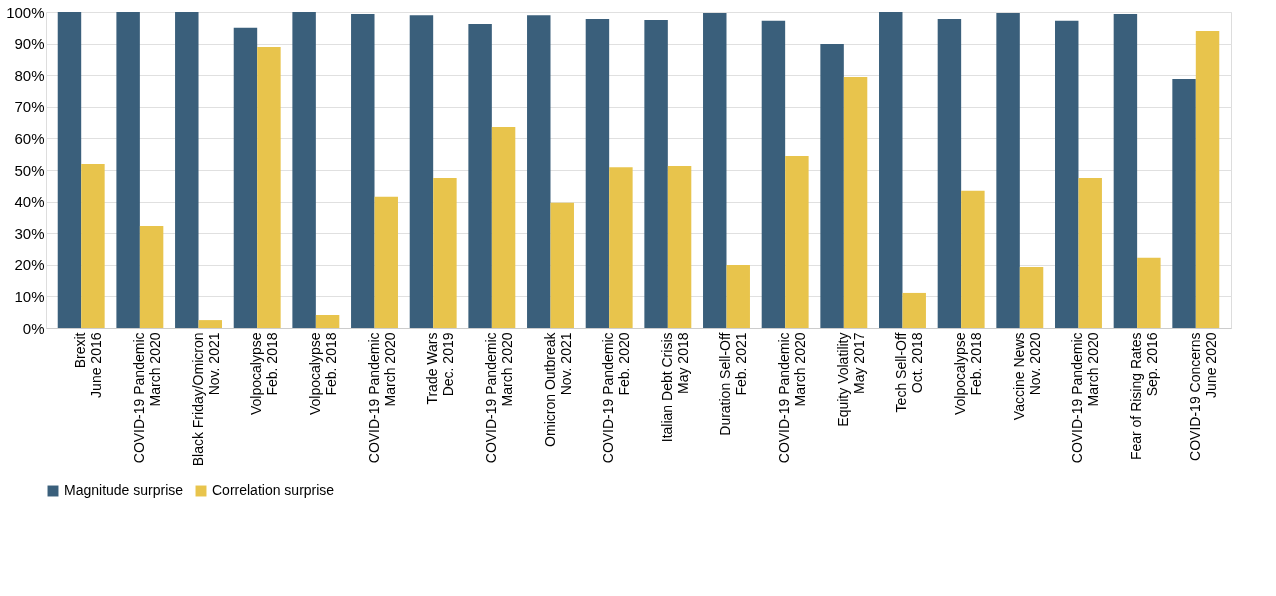 This screenshot has width=1276, height=596. What do you see at coordinates (29, 44) in the screenshot?
I see `y-tick-label: 90%` at bounding box center [29, 44].